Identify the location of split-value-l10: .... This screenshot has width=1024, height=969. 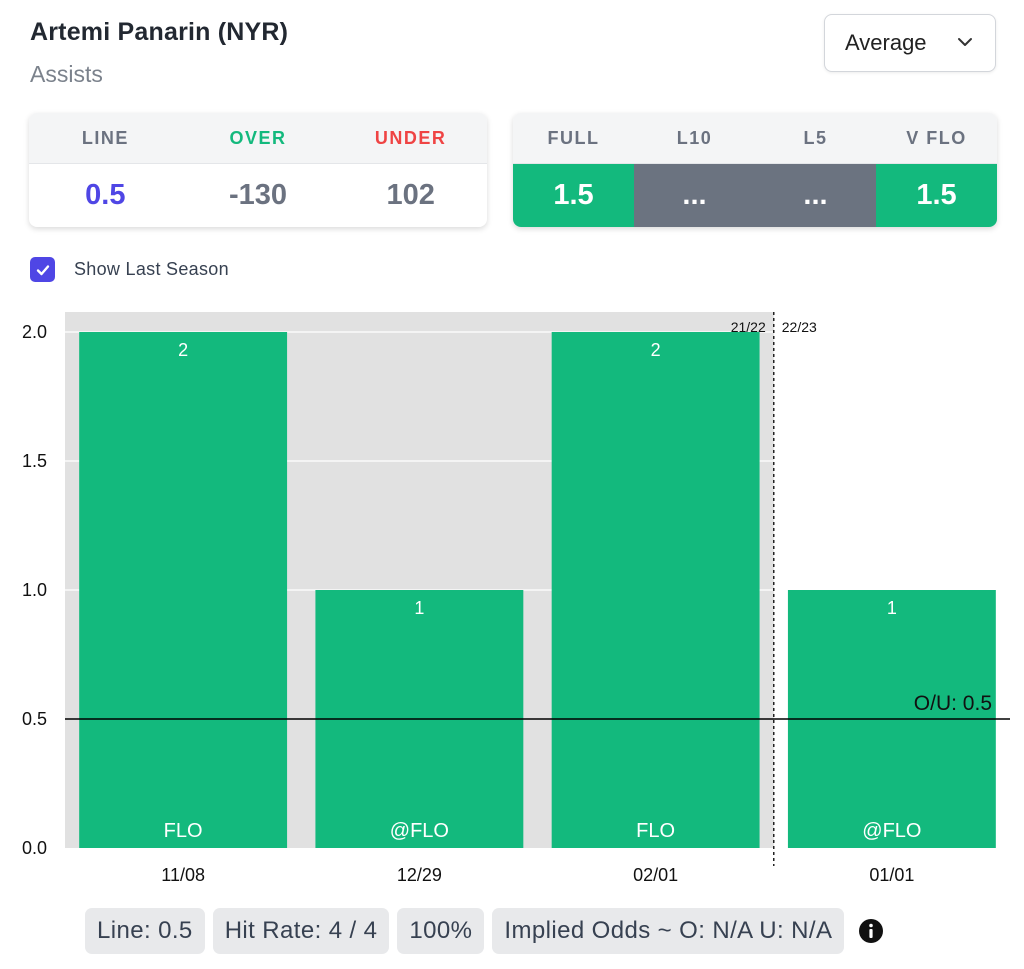
(694, 195).